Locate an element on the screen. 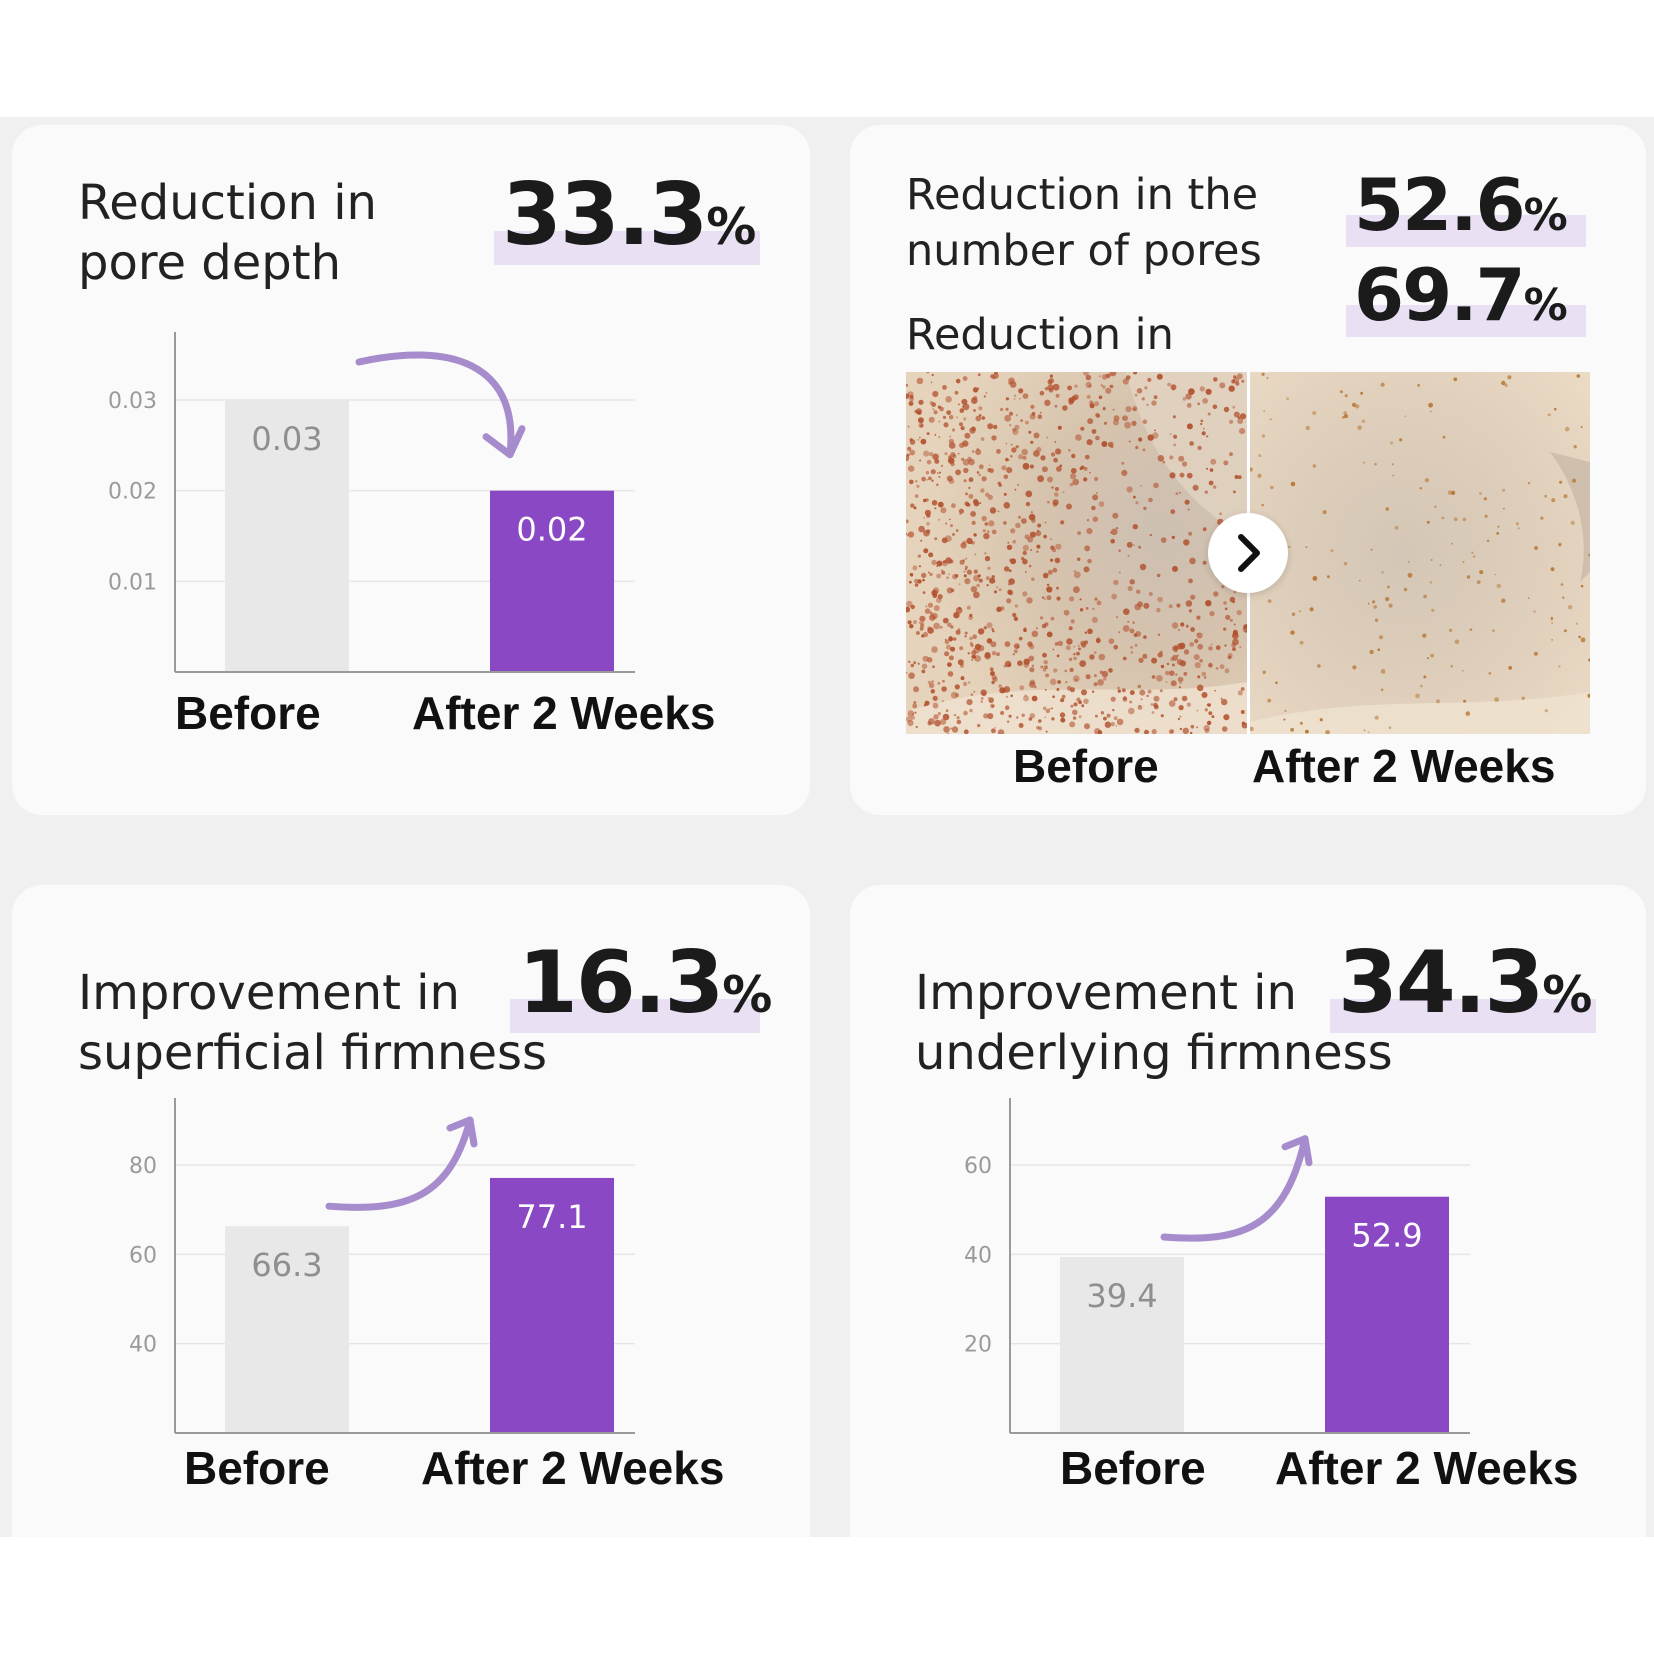 The height and width of the screenshot is (1654, 1654). y-tick-label: 20 is located at coordinates (978, 1345).